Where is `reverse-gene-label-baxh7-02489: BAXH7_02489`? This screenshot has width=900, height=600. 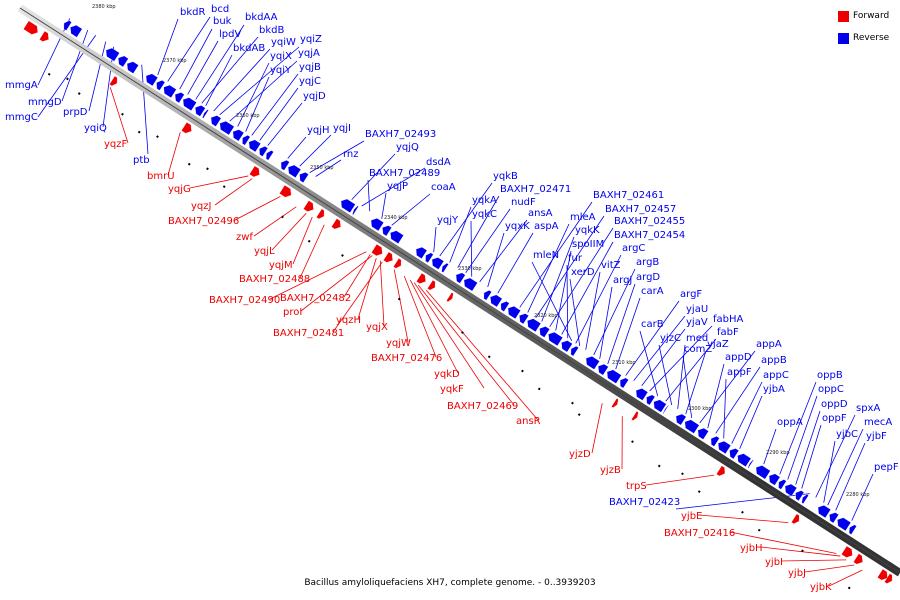
reverse-gene-label-baxh7-02489: BAXH7_02489 is located at coordinates (404, 173).